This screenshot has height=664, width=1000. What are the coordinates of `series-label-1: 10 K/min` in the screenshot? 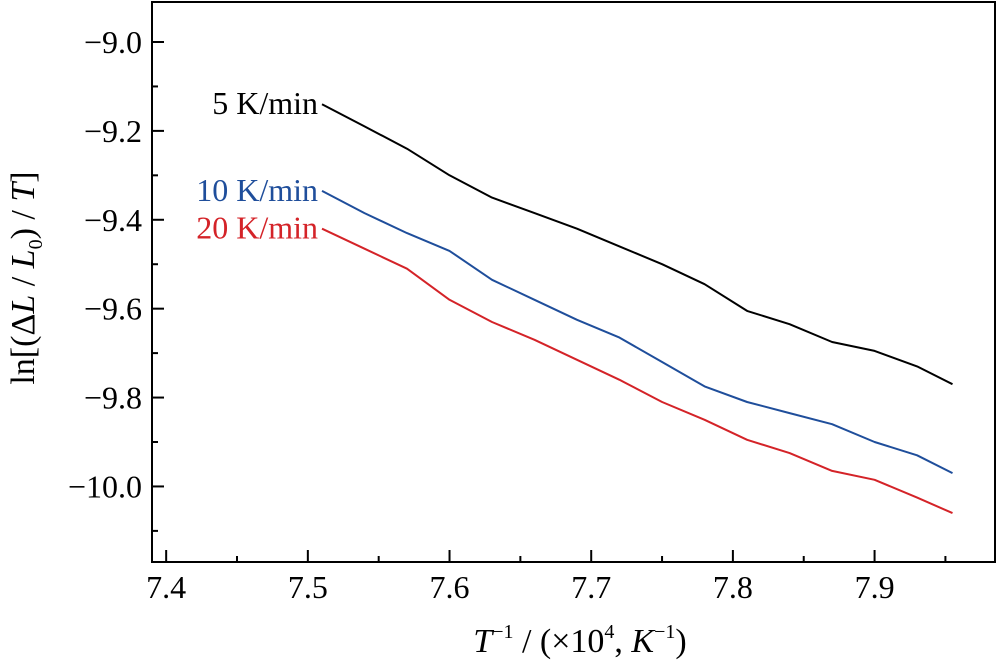 It's located at (257, 190).